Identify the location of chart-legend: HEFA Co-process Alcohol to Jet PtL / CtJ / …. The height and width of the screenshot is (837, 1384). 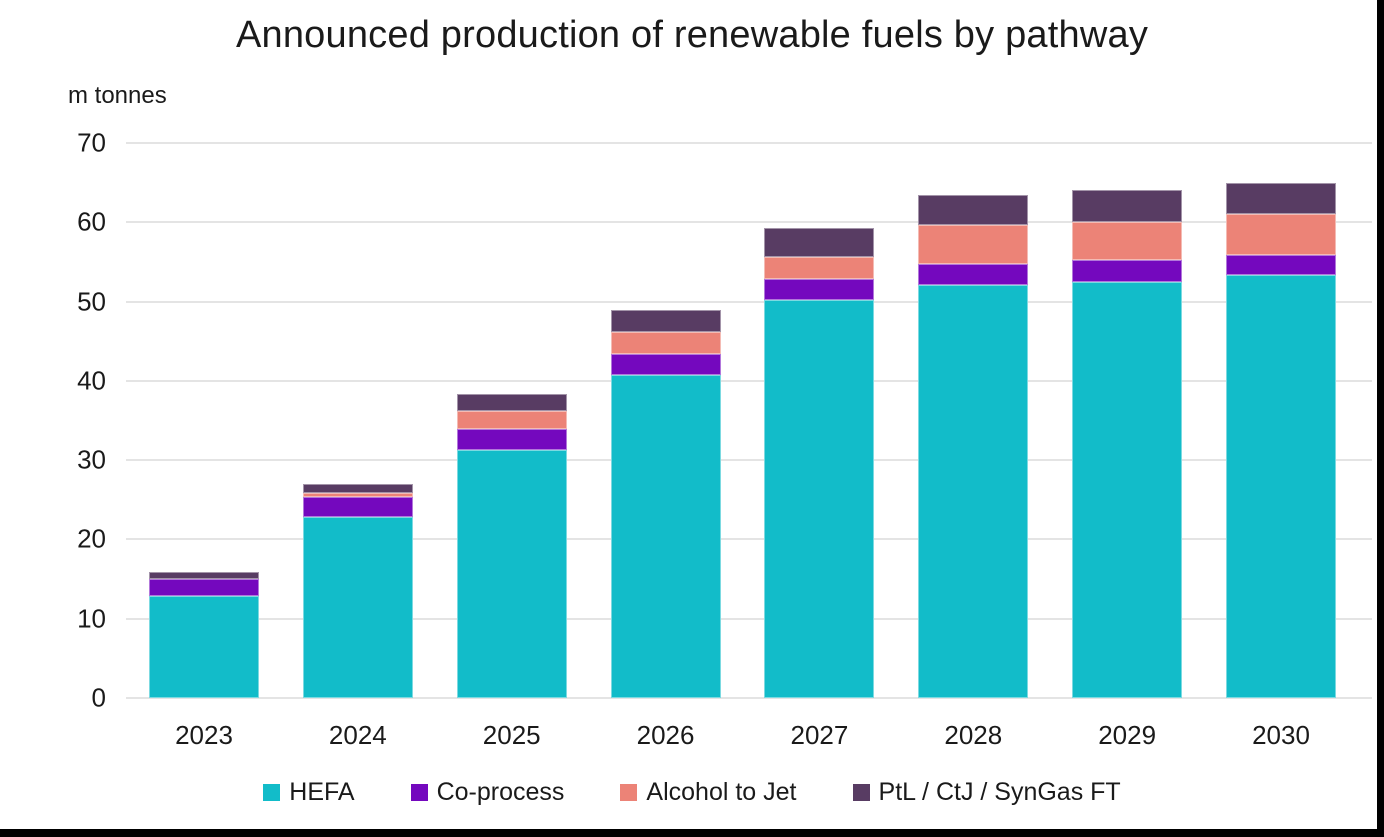
(692, 792).